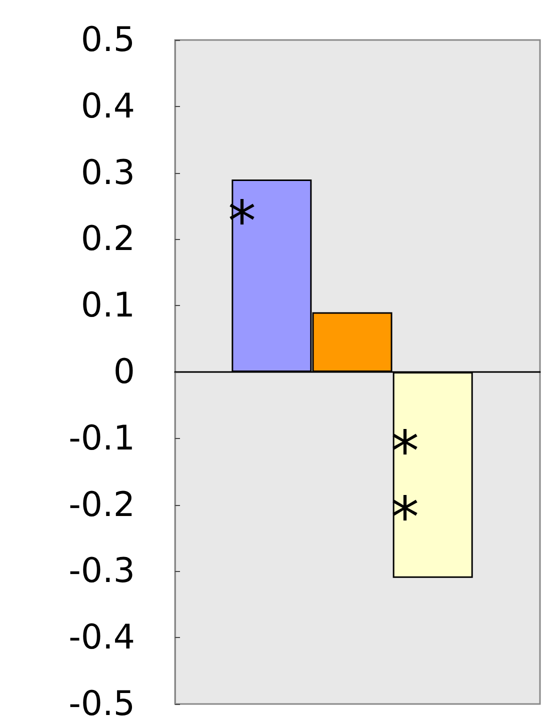  Describe the element at coordinates (107, 239) in the screenshot. I see `y-tick-label: 0.2` at that location.